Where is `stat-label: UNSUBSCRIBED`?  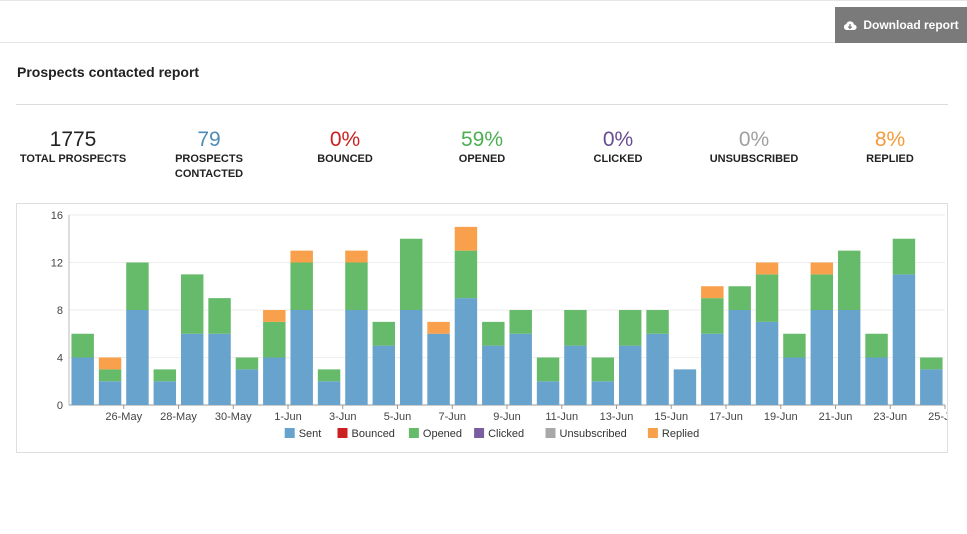
stat-label: UNSUBSCRIBED is located at coordinates (754, 159).